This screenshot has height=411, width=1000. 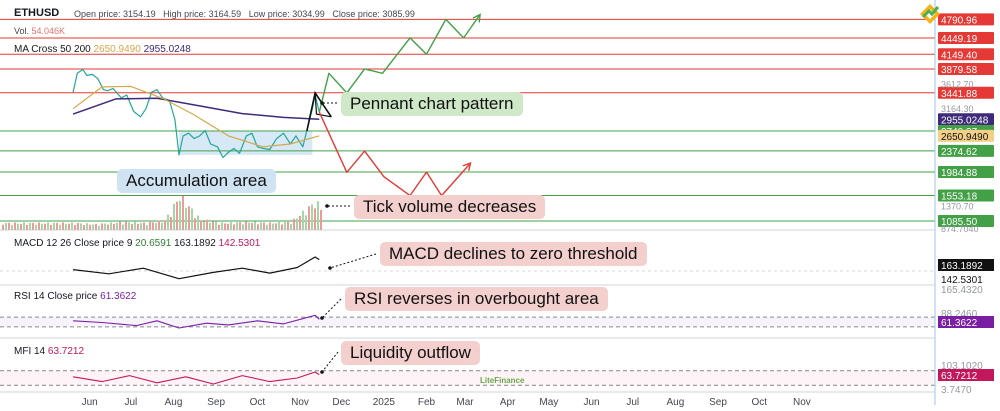 I want to click on time-axis-tick: Jun, so click(x=90, y=402).